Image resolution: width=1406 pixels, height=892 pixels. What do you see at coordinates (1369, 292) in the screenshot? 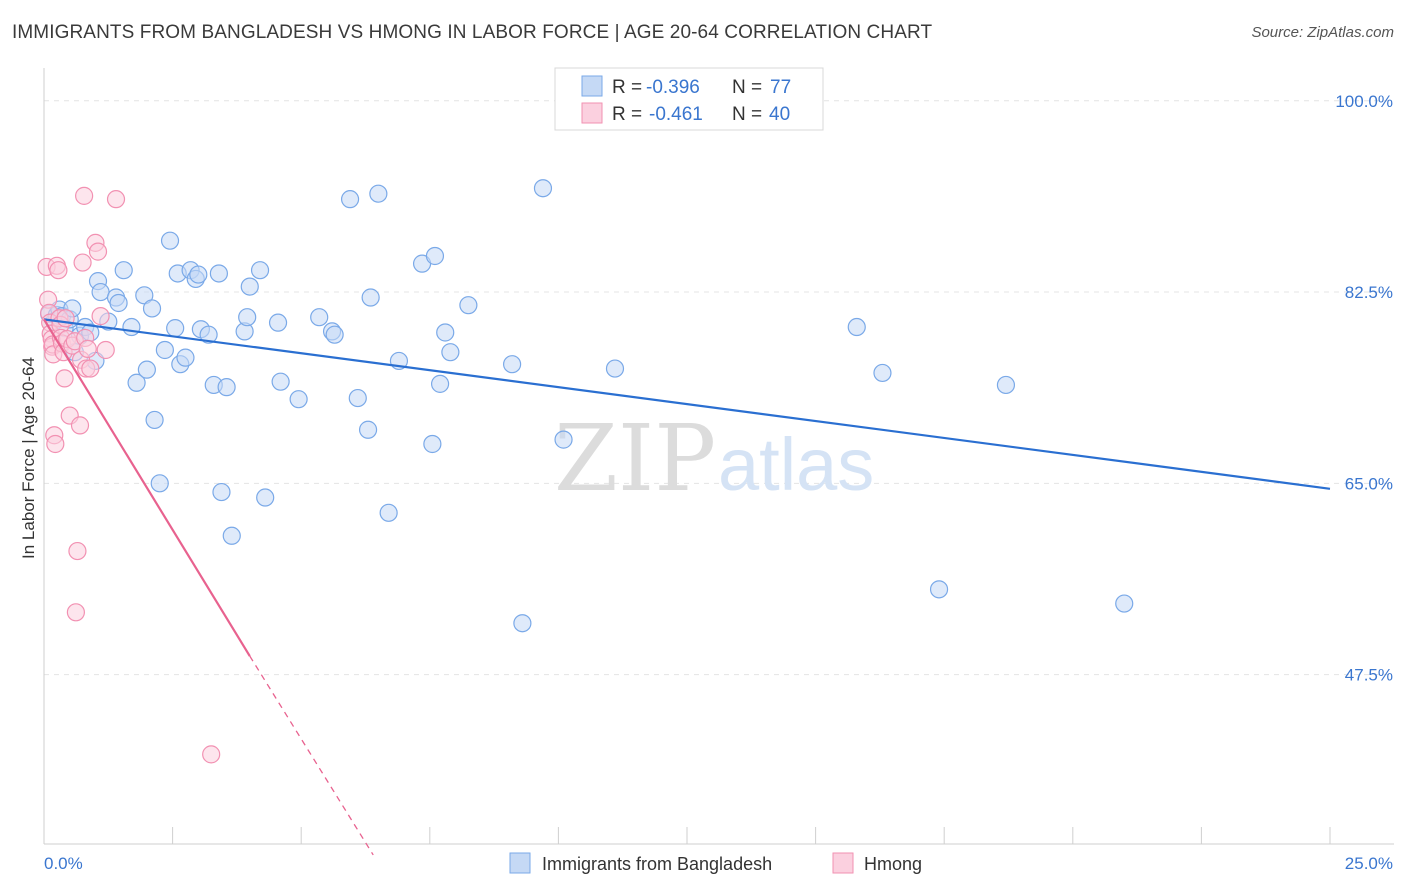
I see `y-tick-label: 82.5%` at bounding box center [1369, 292].